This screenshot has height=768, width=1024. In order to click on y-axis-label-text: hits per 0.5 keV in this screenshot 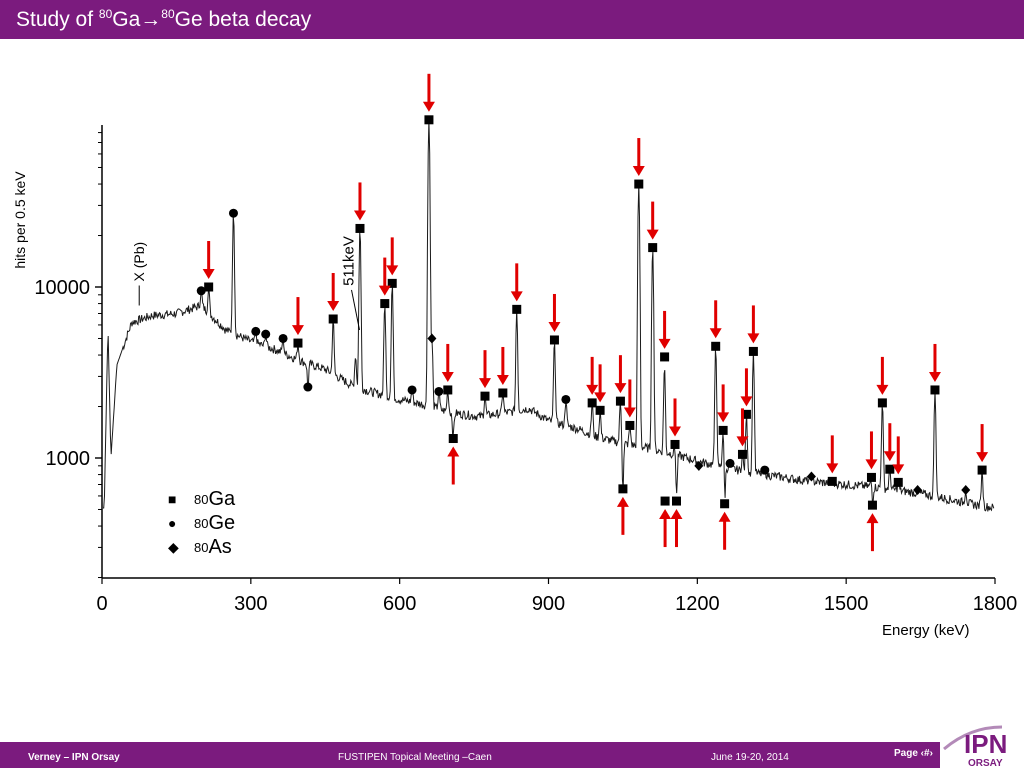, I will do `click(20, 220)`.